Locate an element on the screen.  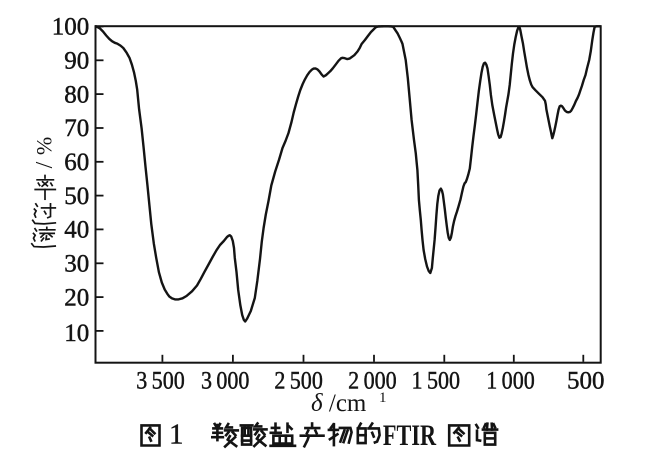
svg-text: 50 is located at coordinates (76, 196).